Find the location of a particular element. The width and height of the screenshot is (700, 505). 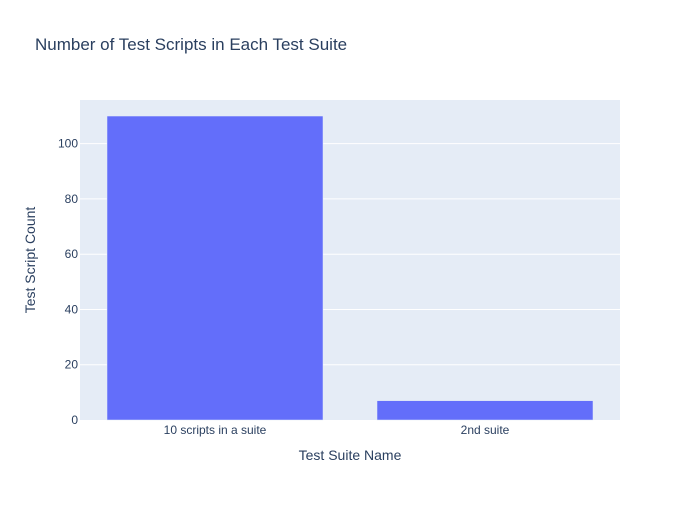

y-axis-label: Test Script Count is located at coordinates (30, 260).